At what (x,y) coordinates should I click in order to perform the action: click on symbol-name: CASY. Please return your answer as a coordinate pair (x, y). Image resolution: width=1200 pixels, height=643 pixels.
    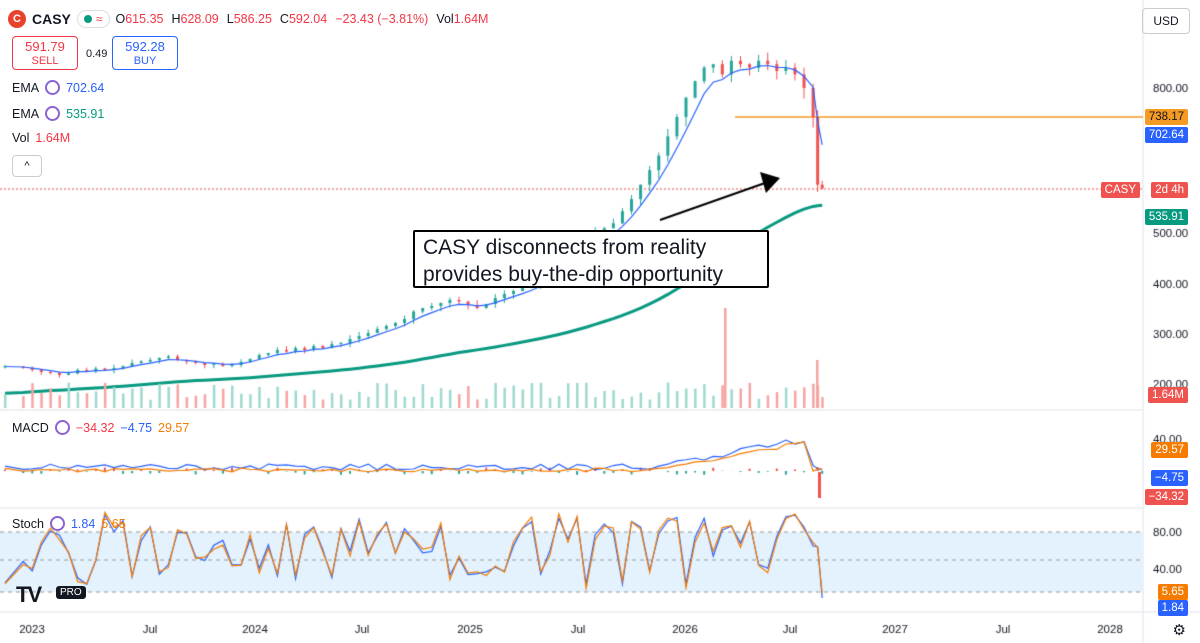
    Looking at the image, I should click on (51, 19).